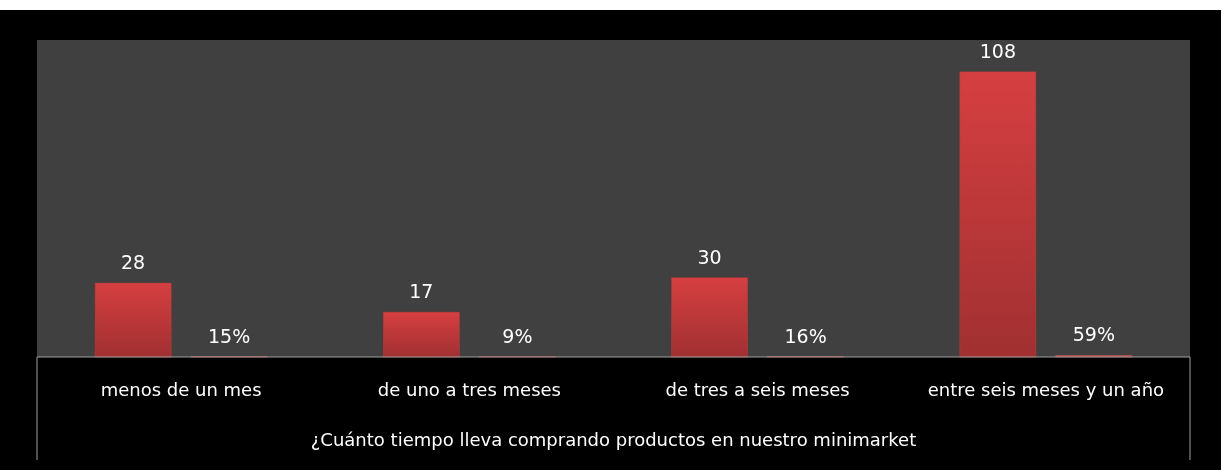  Describe the element at coordinates (469, 389) in the screenshot. I see `x-tick-label: de uno a tres meses` at that location.